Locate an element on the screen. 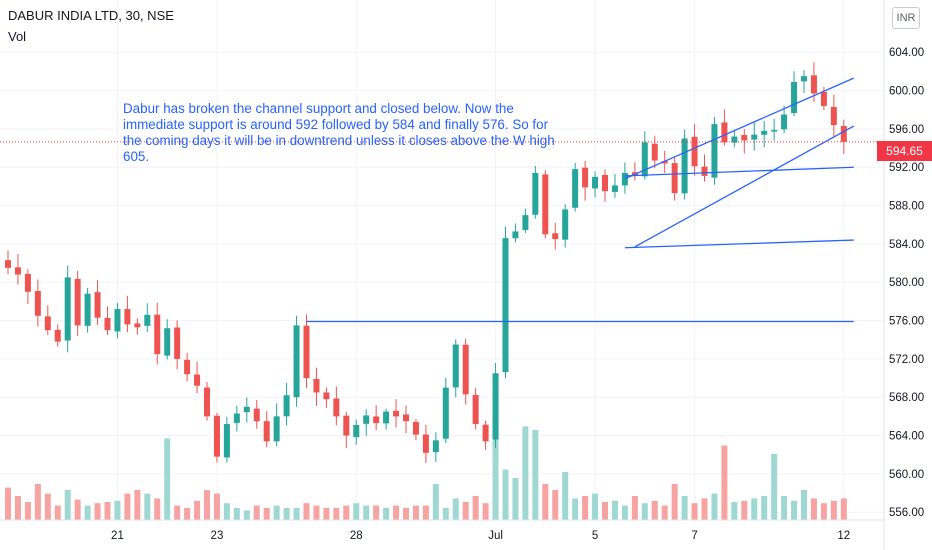 This screenshot has width=932, height=550. y-tick-label: 568.00 is located at coordinates (906, 398).